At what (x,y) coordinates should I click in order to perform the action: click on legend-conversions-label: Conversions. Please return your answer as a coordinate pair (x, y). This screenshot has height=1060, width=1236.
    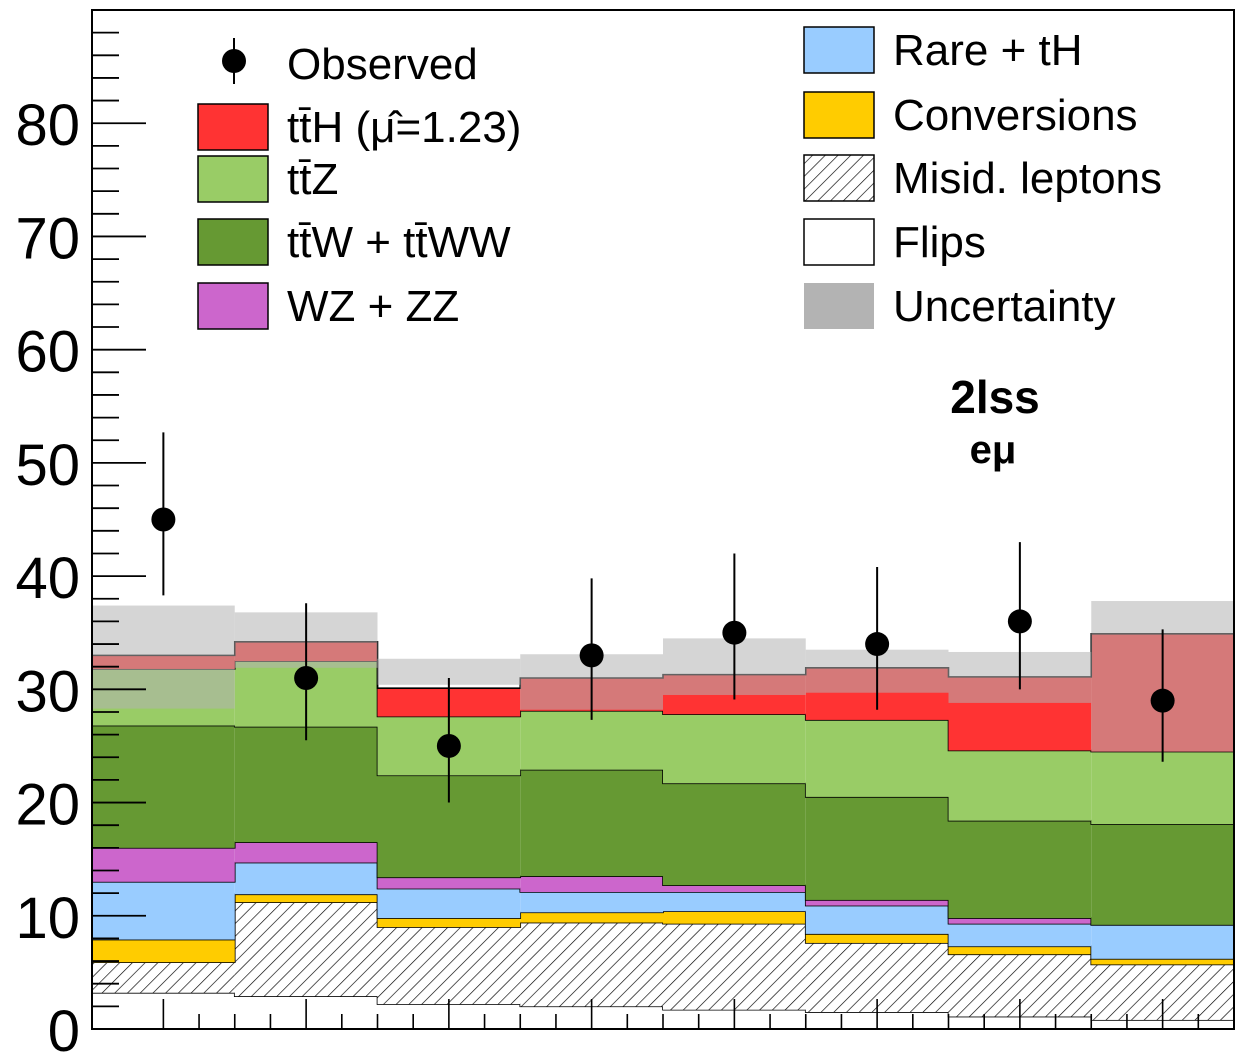
    Looking at the image, I should click on (1015, 115).